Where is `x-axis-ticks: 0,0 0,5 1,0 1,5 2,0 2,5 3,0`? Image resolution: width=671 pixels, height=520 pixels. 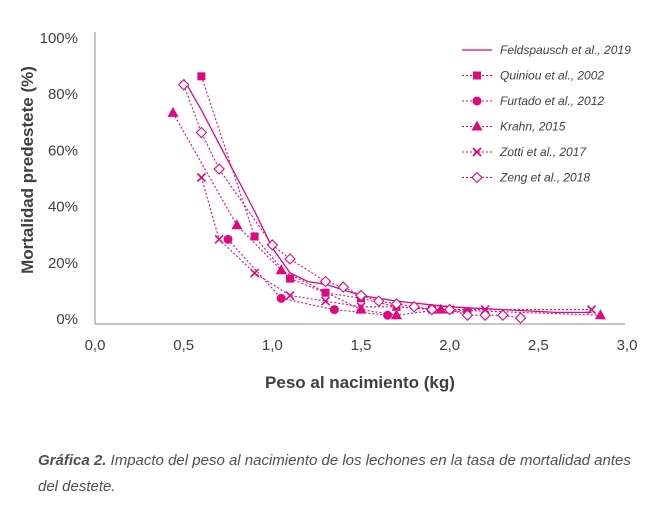 x-axis-ticks: 0,0 0,5 1,0 1,5 2,0 2,5 3,0 is located at coordinates (361, 345).